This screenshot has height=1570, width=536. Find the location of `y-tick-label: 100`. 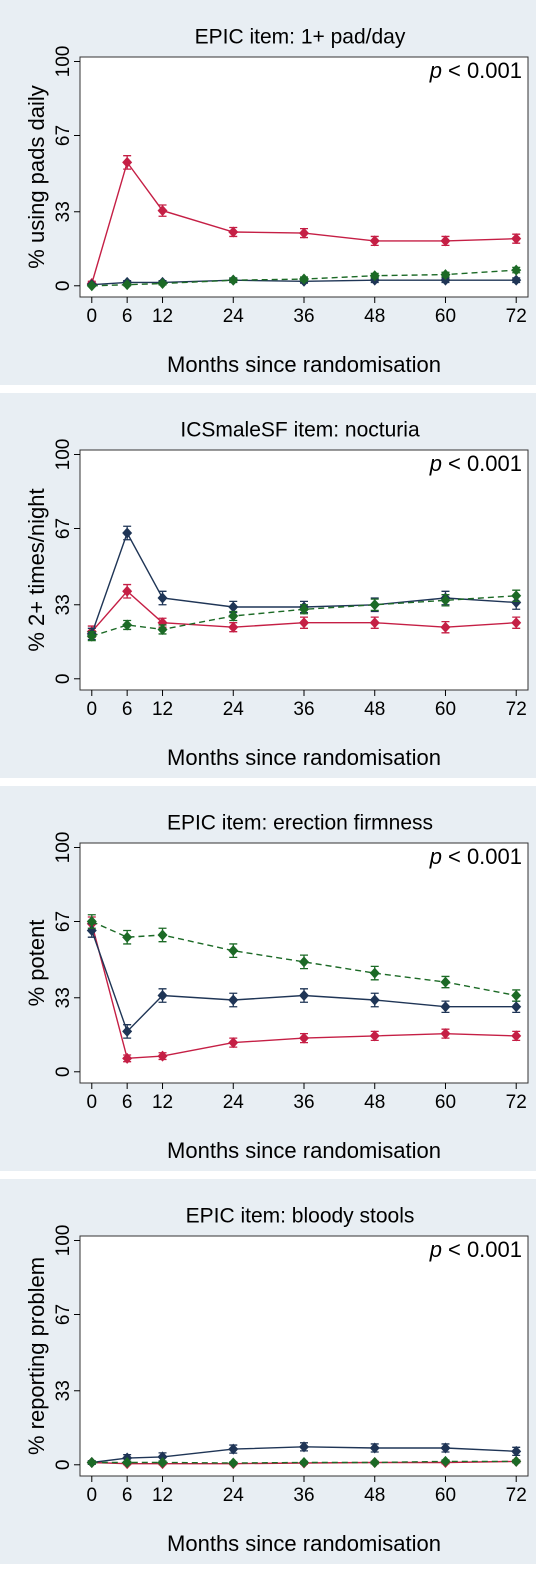

y-tick-label: 100 is located at coordinates (63, 848).